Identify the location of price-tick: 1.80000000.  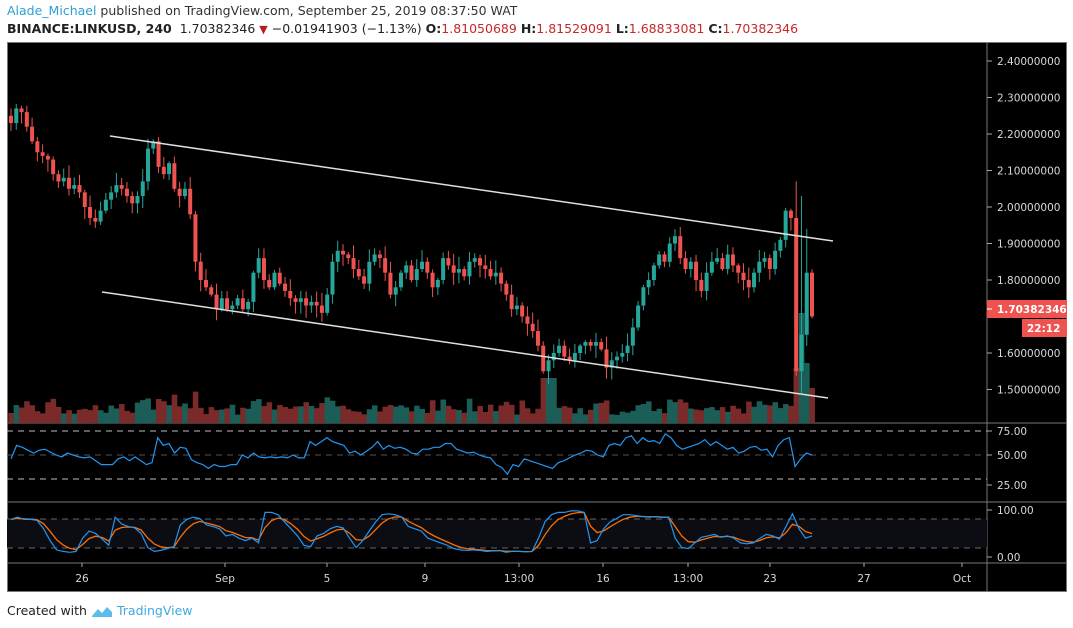
(1028, 281).